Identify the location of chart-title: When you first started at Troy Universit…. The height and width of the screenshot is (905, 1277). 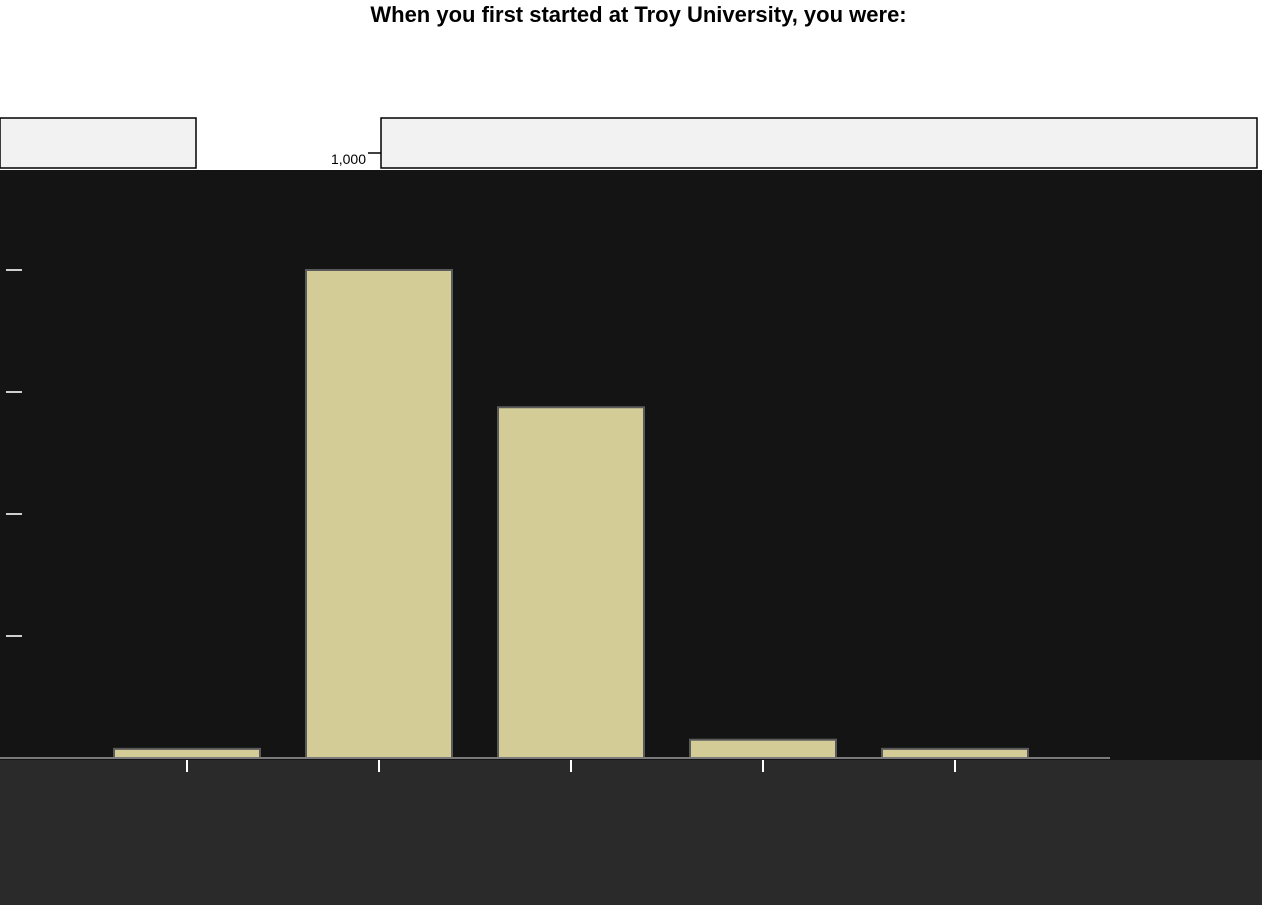
(638, 14).